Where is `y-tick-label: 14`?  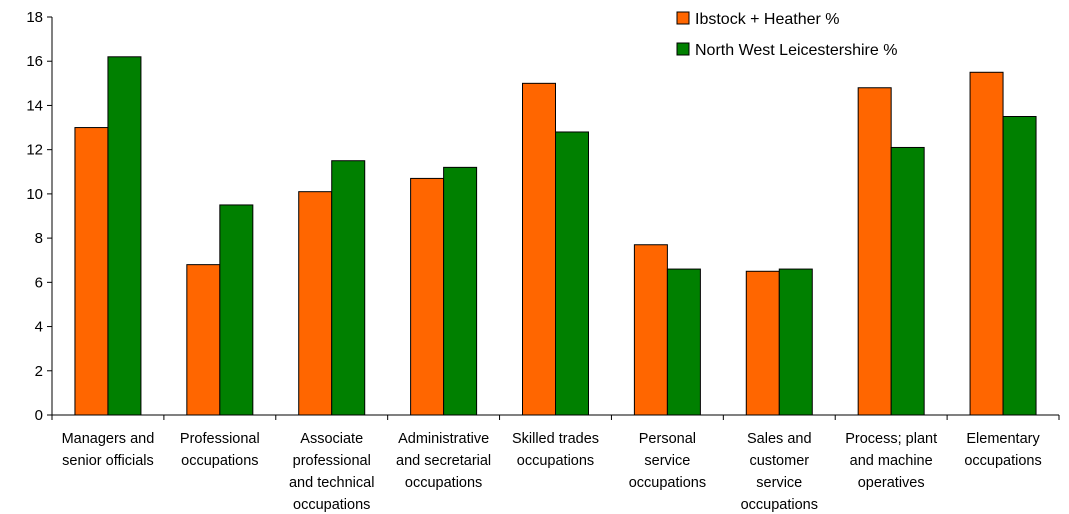 y-tick-label: 14 is located at coordinates (34, 105).